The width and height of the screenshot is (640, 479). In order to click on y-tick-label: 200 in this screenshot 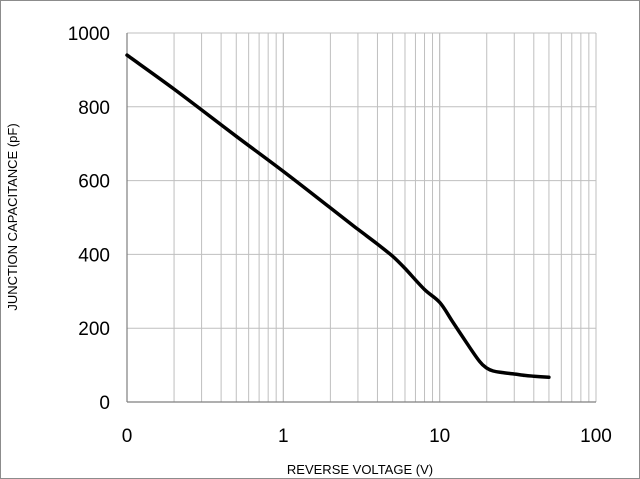, I will do `click(94, 329)`.